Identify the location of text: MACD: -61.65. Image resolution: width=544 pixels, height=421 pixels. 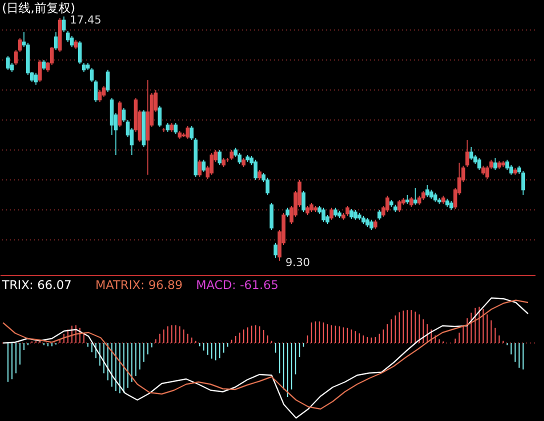
(237, 285).